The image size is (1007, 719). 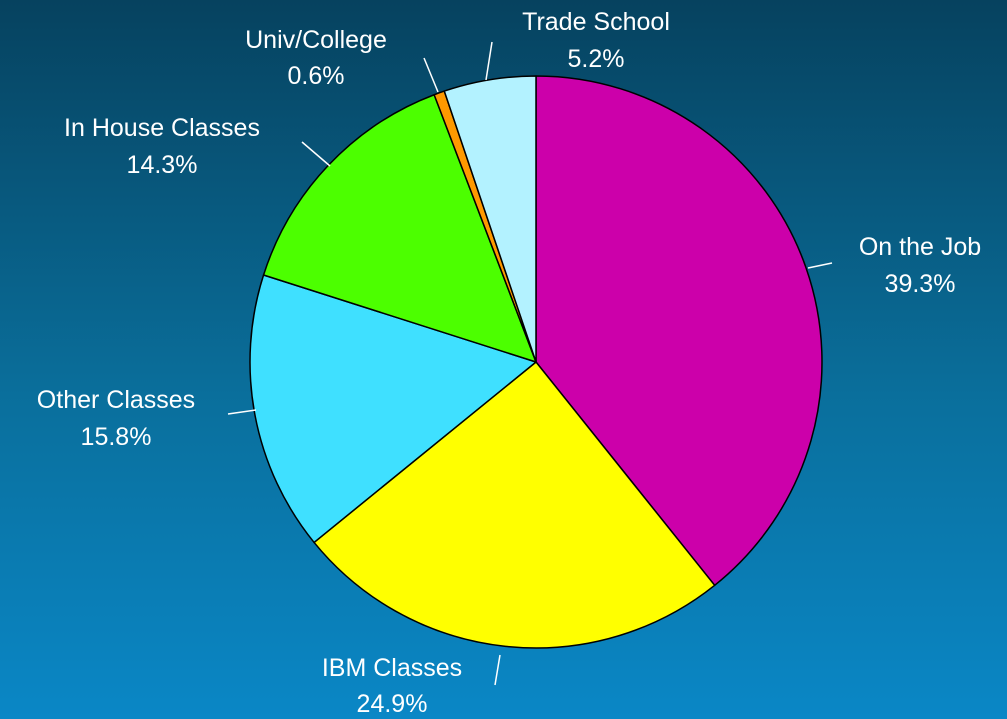 I want to click on value-trade-school: 5.2%, so click(x=596, y=59).